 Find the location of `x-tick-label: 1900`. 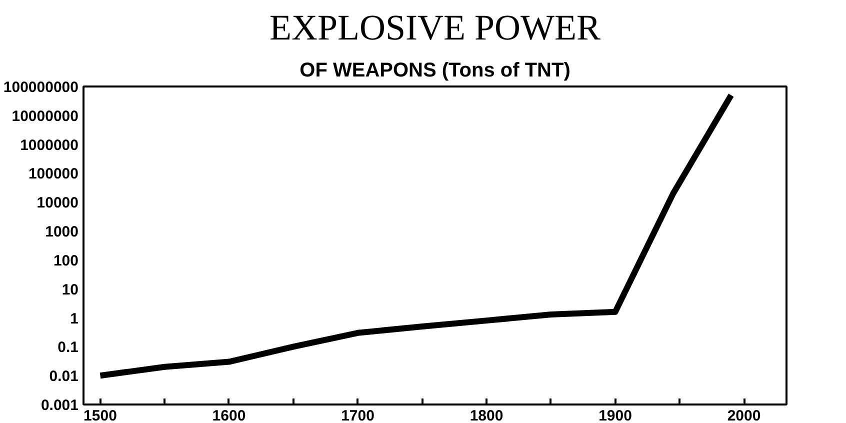

x-tick-label: 1900 is located at coordinates (615, 415).